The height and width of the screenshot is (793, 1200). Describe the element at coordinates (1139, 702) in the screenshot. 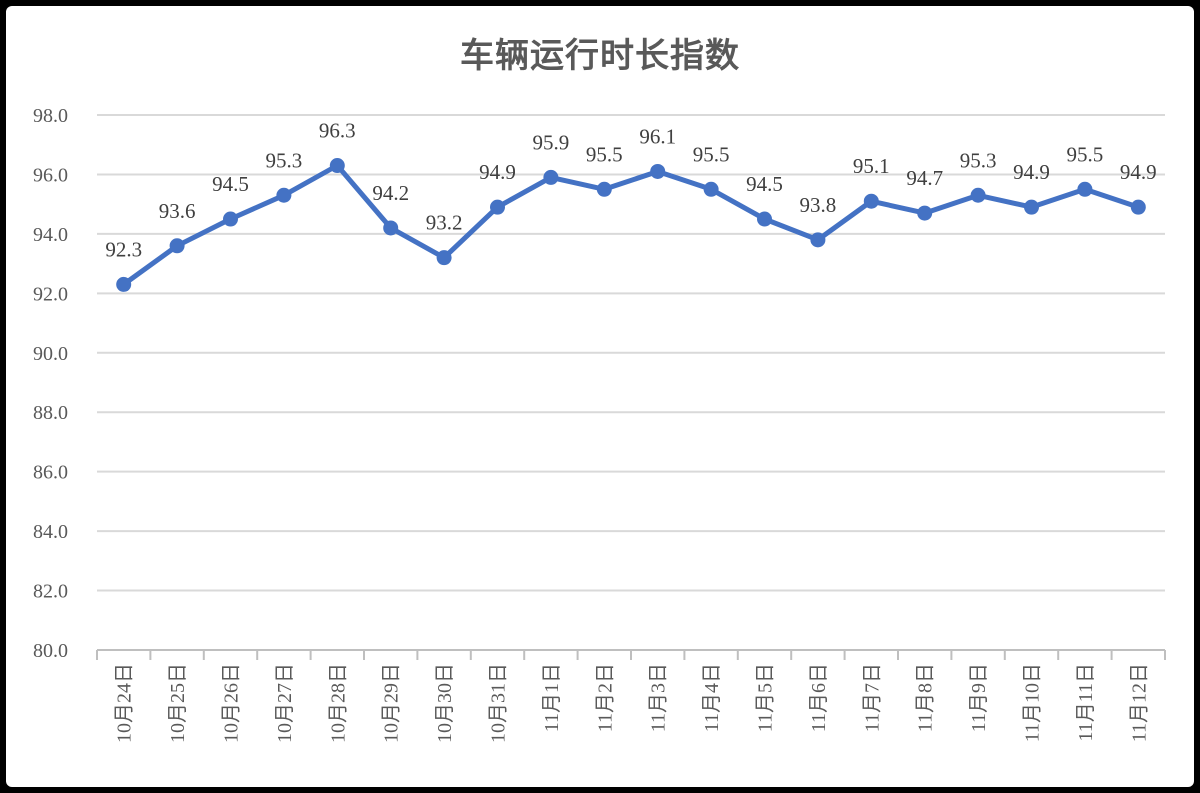

I see `x-tick-label: 11月12日` at that location.